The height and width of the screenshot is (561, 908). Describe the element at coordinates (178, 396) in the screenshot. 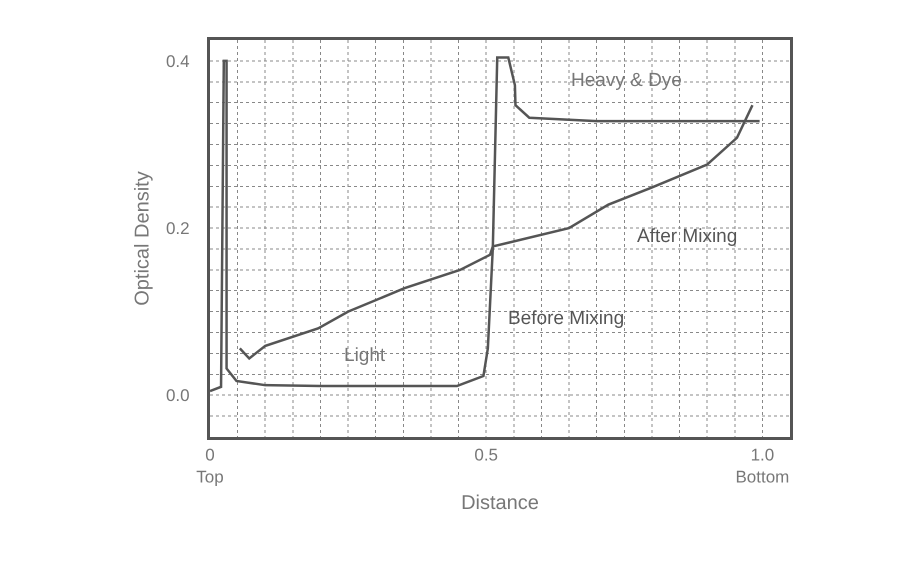

I see `y-tick-label: 0.0` at that location.